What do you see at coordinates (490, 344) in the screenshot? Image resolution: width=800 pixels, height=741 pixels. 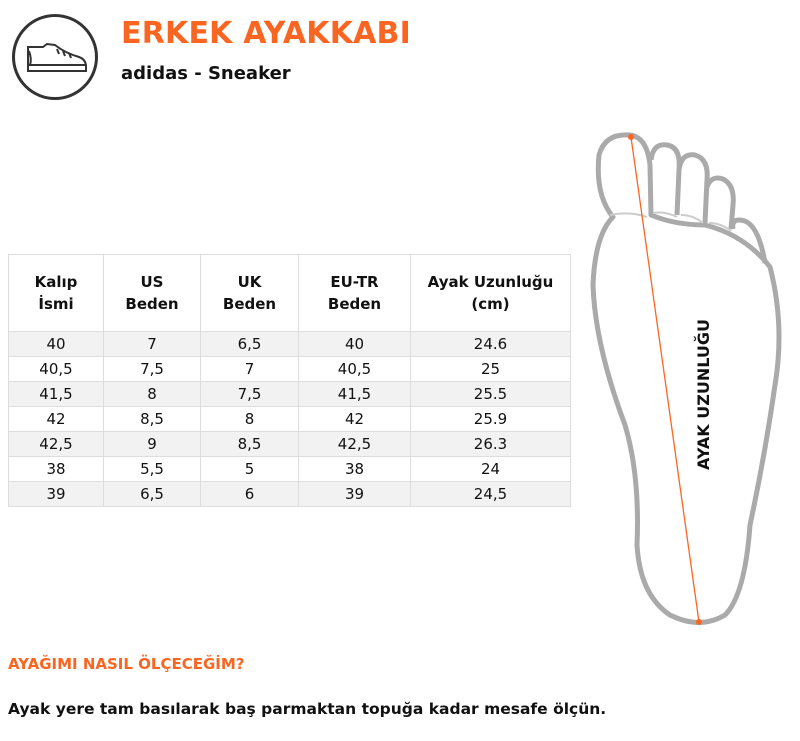 I see `table-cell: 24.6` at bounding box center [490, 344].